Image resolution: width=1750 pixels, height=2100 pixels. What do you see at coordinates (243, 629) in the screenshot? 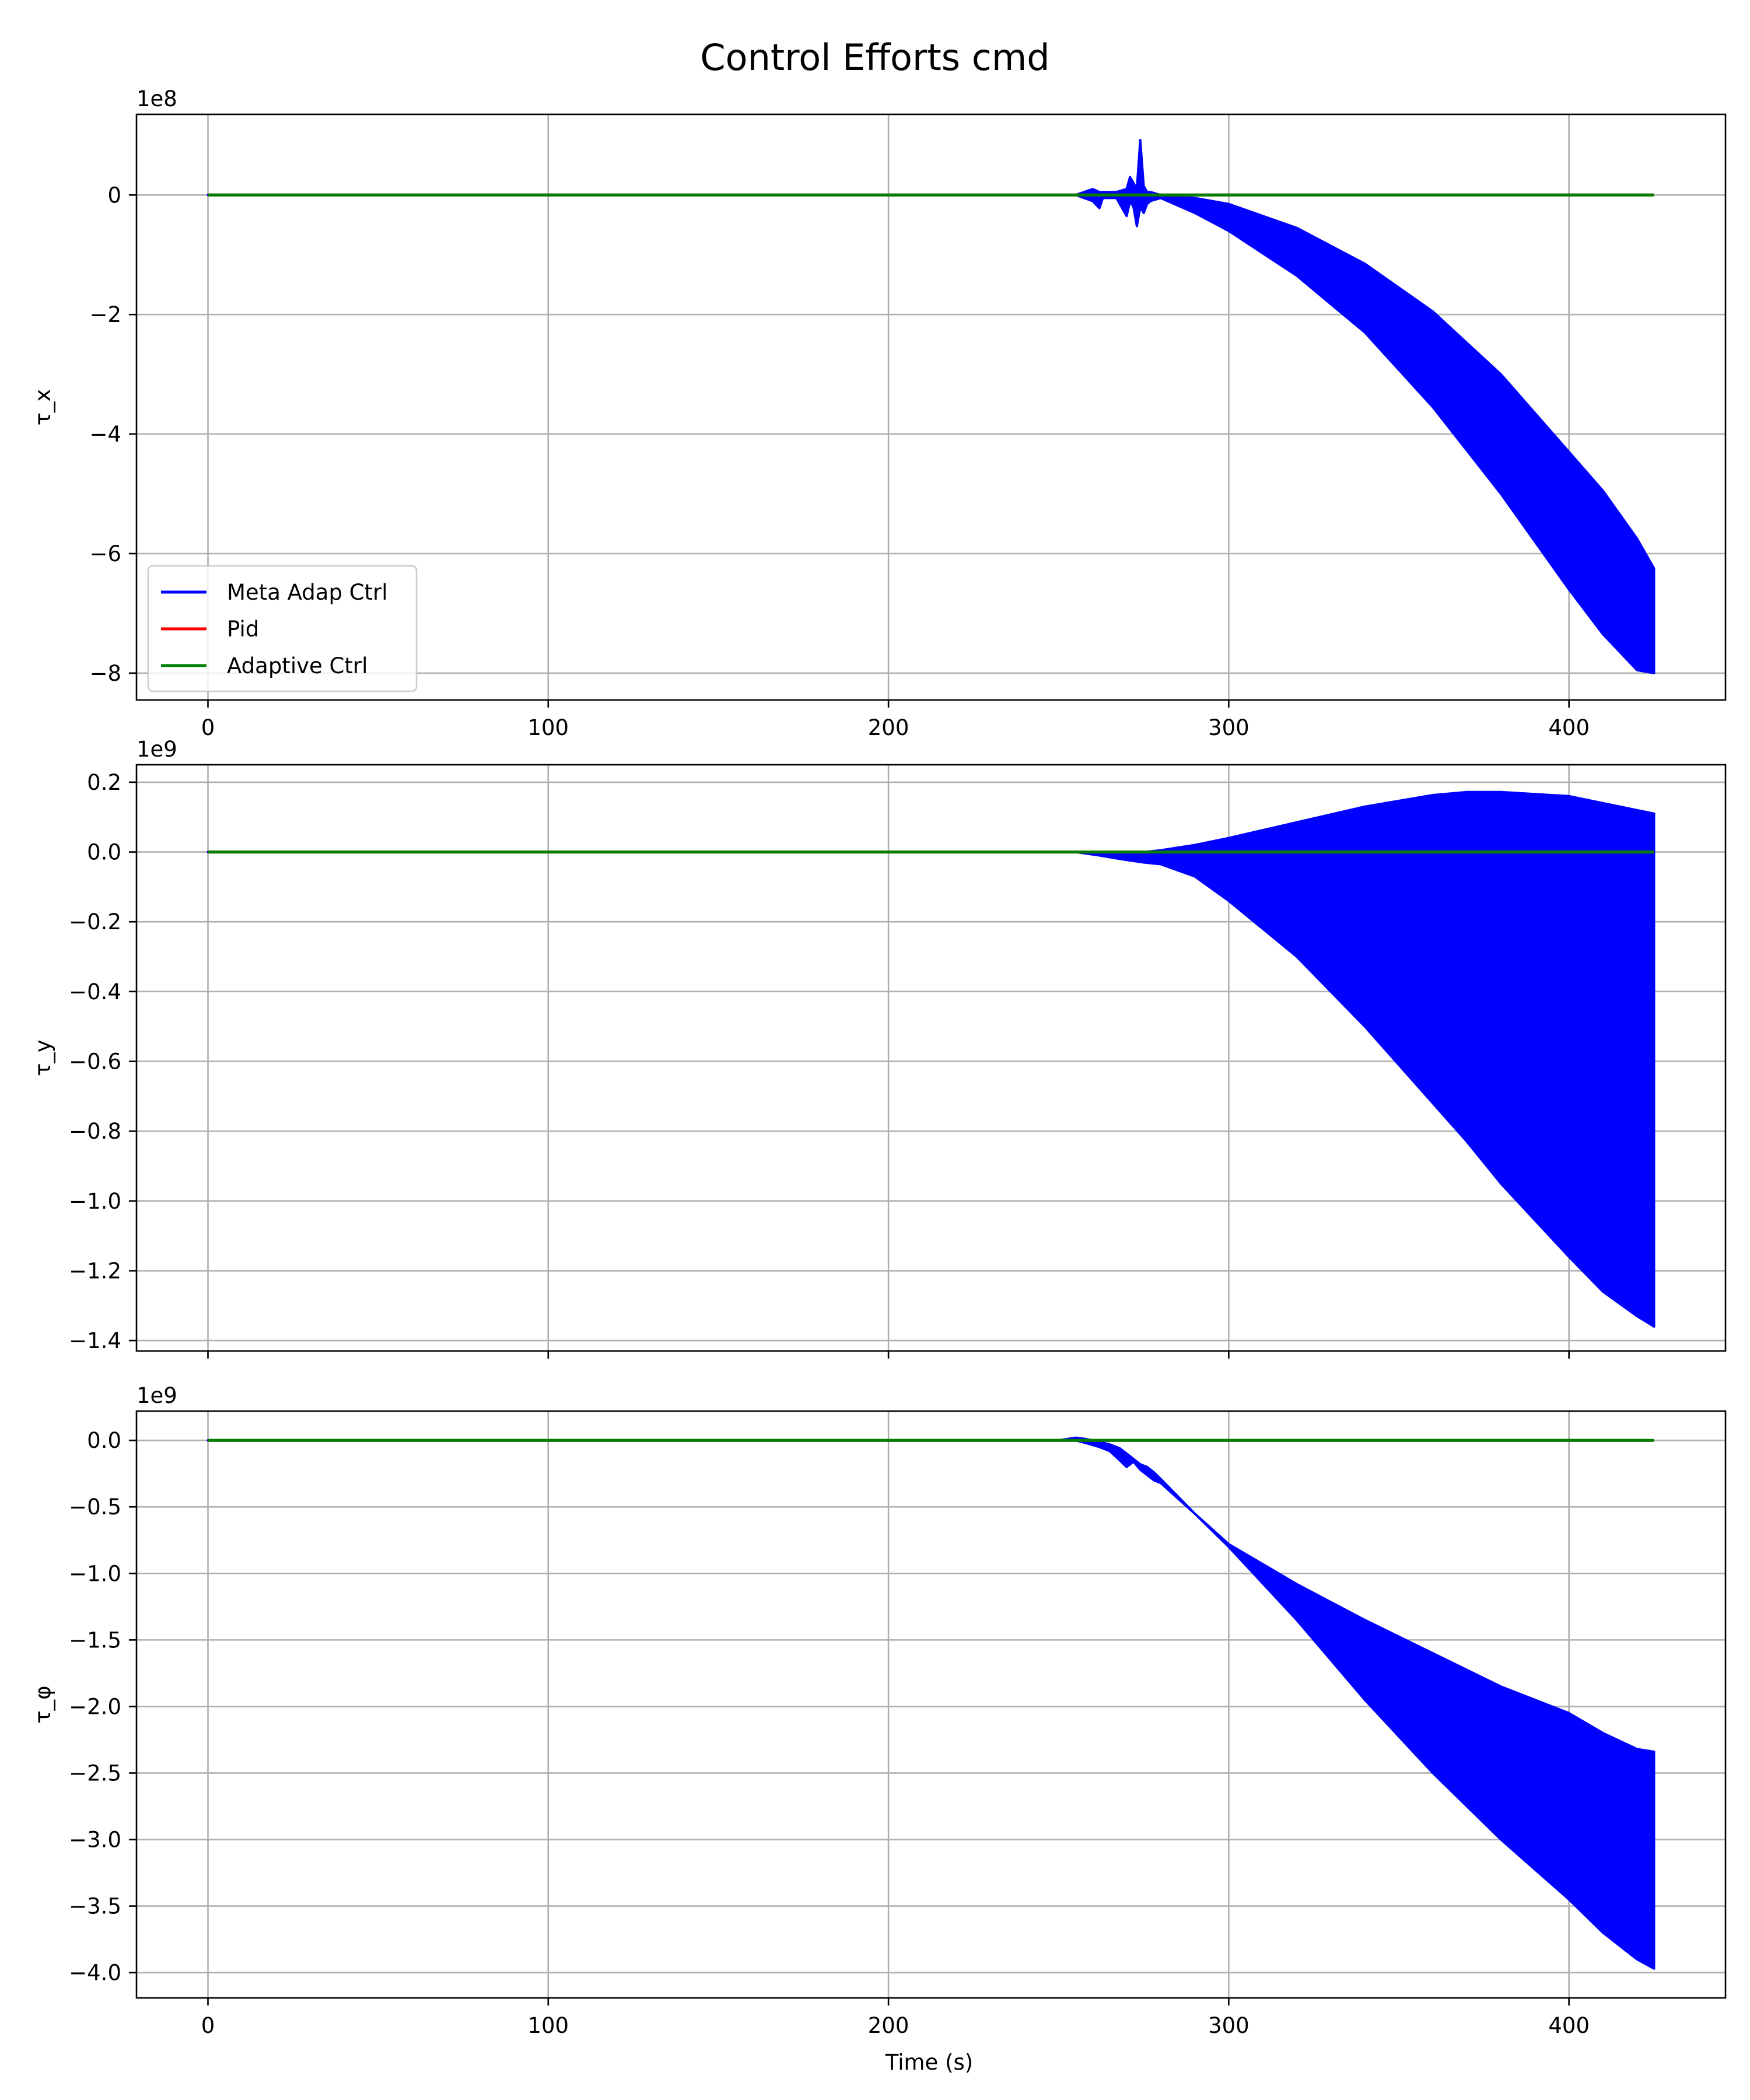
I see `legend-entry: Pid` at bounding box center [243, 629].